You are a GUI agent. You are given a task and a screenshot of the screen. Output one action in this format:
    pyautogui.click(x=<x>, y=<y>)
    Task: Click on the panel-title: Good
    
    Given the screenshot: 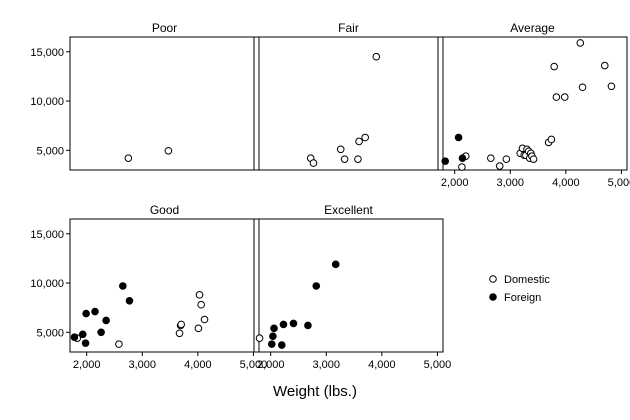 What is the action you would take?
    pyautogui.click(x=164, y=210)
    